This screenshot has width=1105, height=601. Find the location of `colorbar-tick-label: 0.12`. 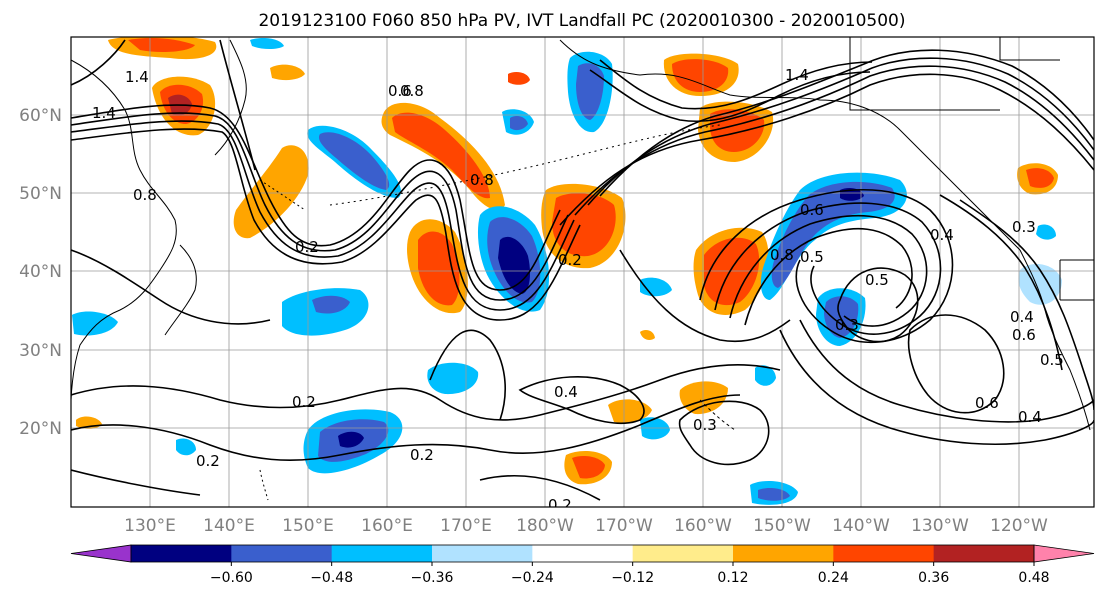

colorbar-tick-label: 0.12 is located at coordinates (732, 578).